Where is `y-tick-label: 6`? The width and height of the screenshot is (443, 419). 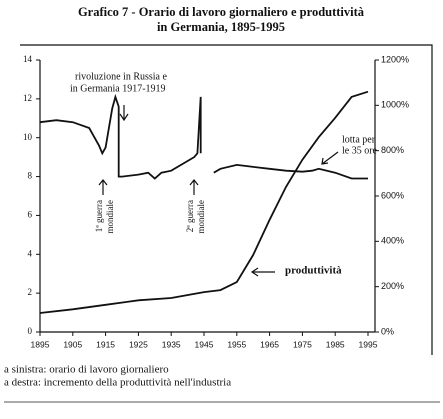 y-tick-label: 6 is located at coordinates (30, 214).